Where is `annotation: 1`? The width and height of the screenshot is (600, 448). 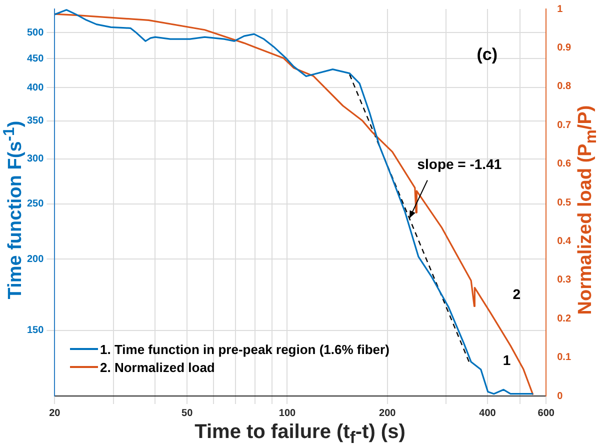
annotation: 1 is located at coordinates (506, 360).